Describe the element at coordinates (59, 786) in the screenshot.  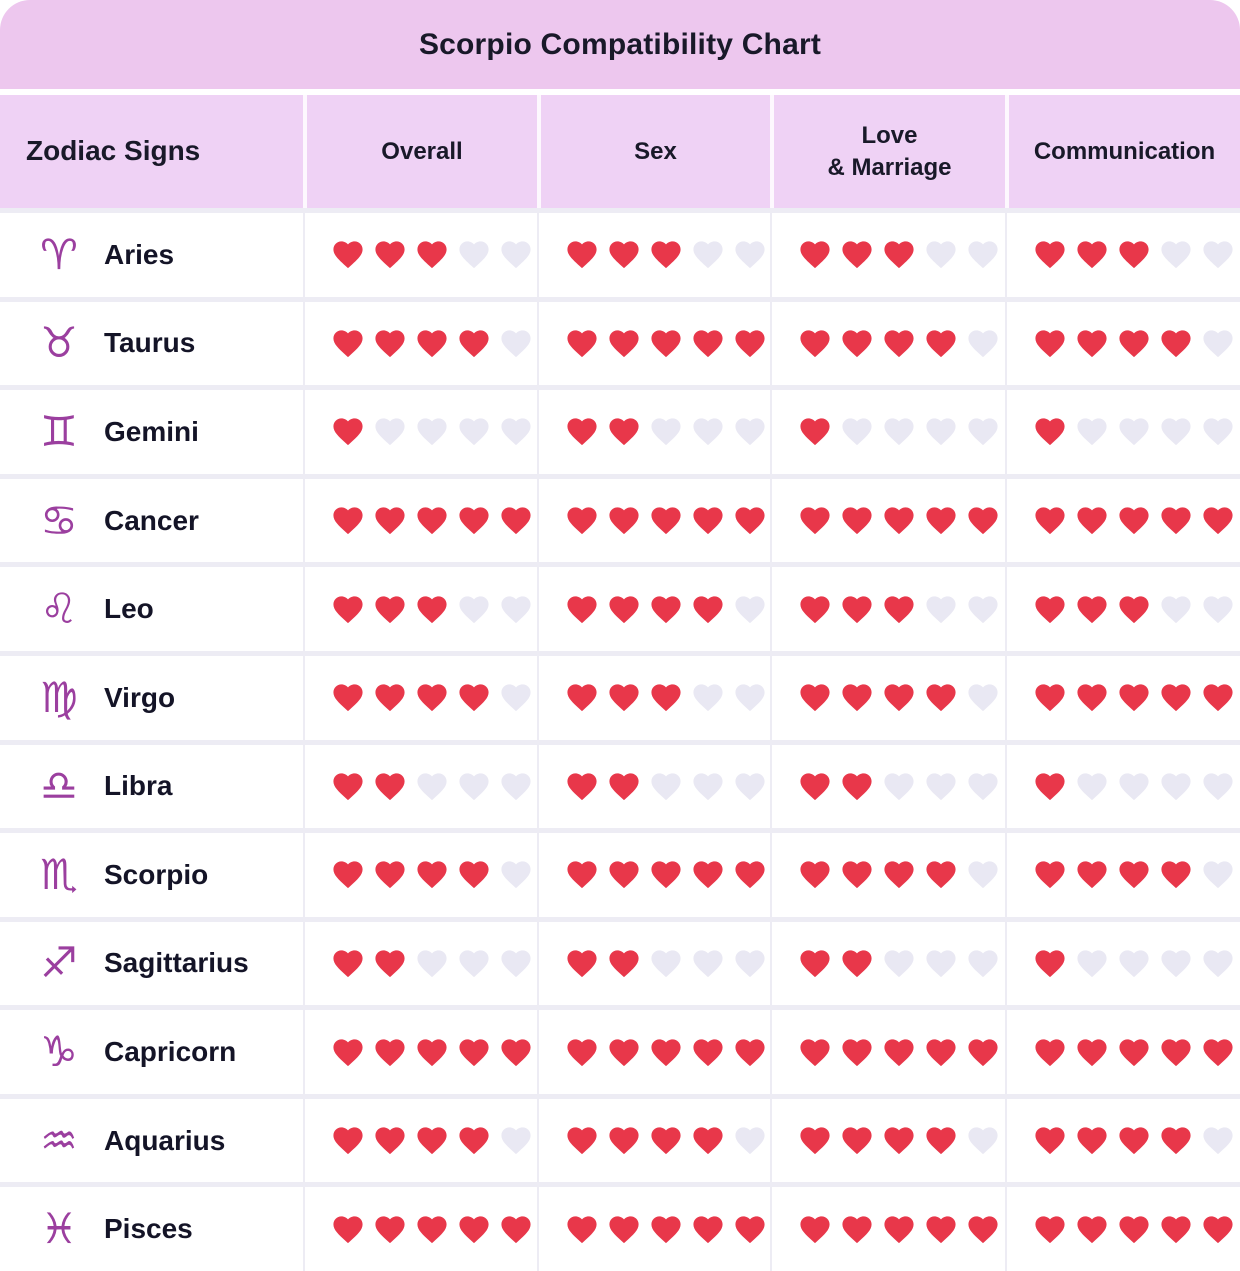
I see `zodiac-icon: ♎` at that location.